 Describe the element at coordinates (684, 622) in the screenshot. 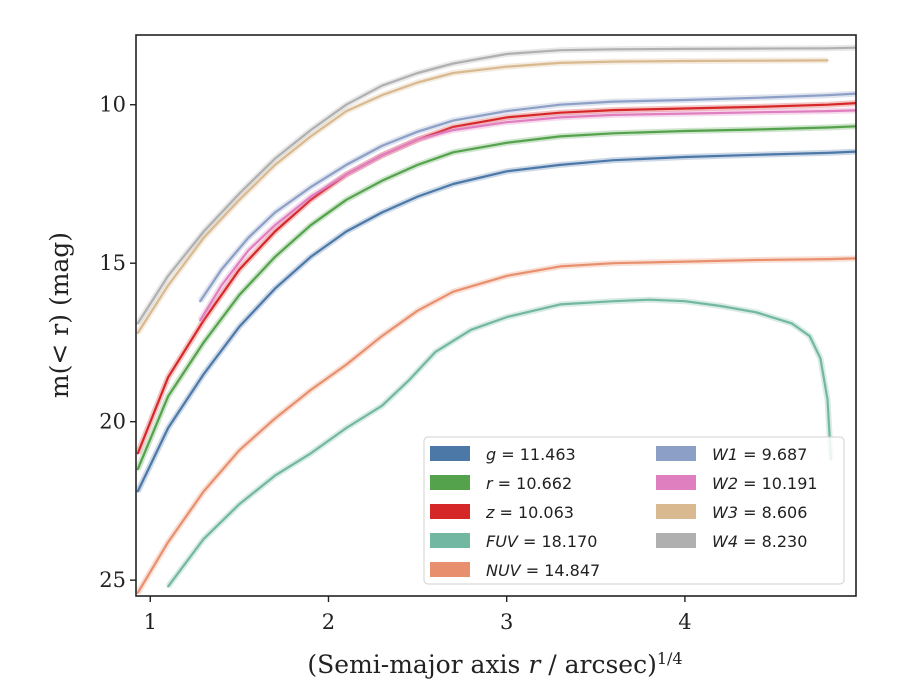

I see `x-tick-label: 4` at that location.